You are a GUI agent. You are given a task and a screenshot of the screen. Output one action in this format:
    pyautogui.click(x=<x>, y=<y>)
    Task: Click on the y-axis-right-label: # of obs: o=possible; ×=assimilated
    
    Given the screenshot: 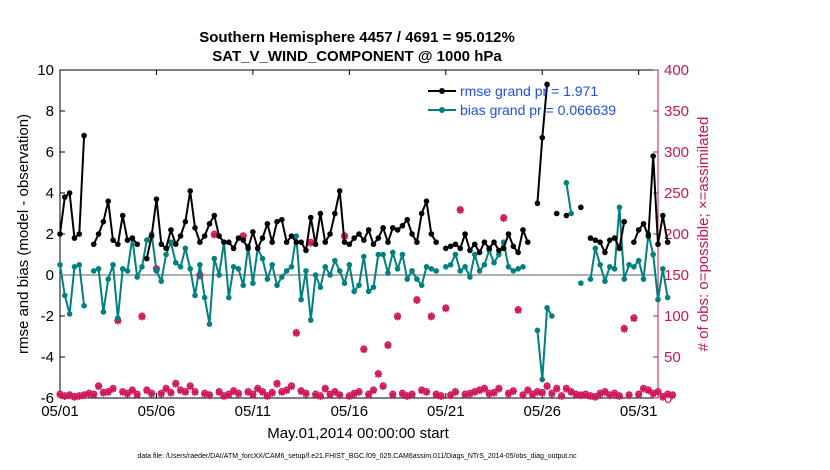 What is the action you would take?
    pyautogui.click(x=703, y=234)
    